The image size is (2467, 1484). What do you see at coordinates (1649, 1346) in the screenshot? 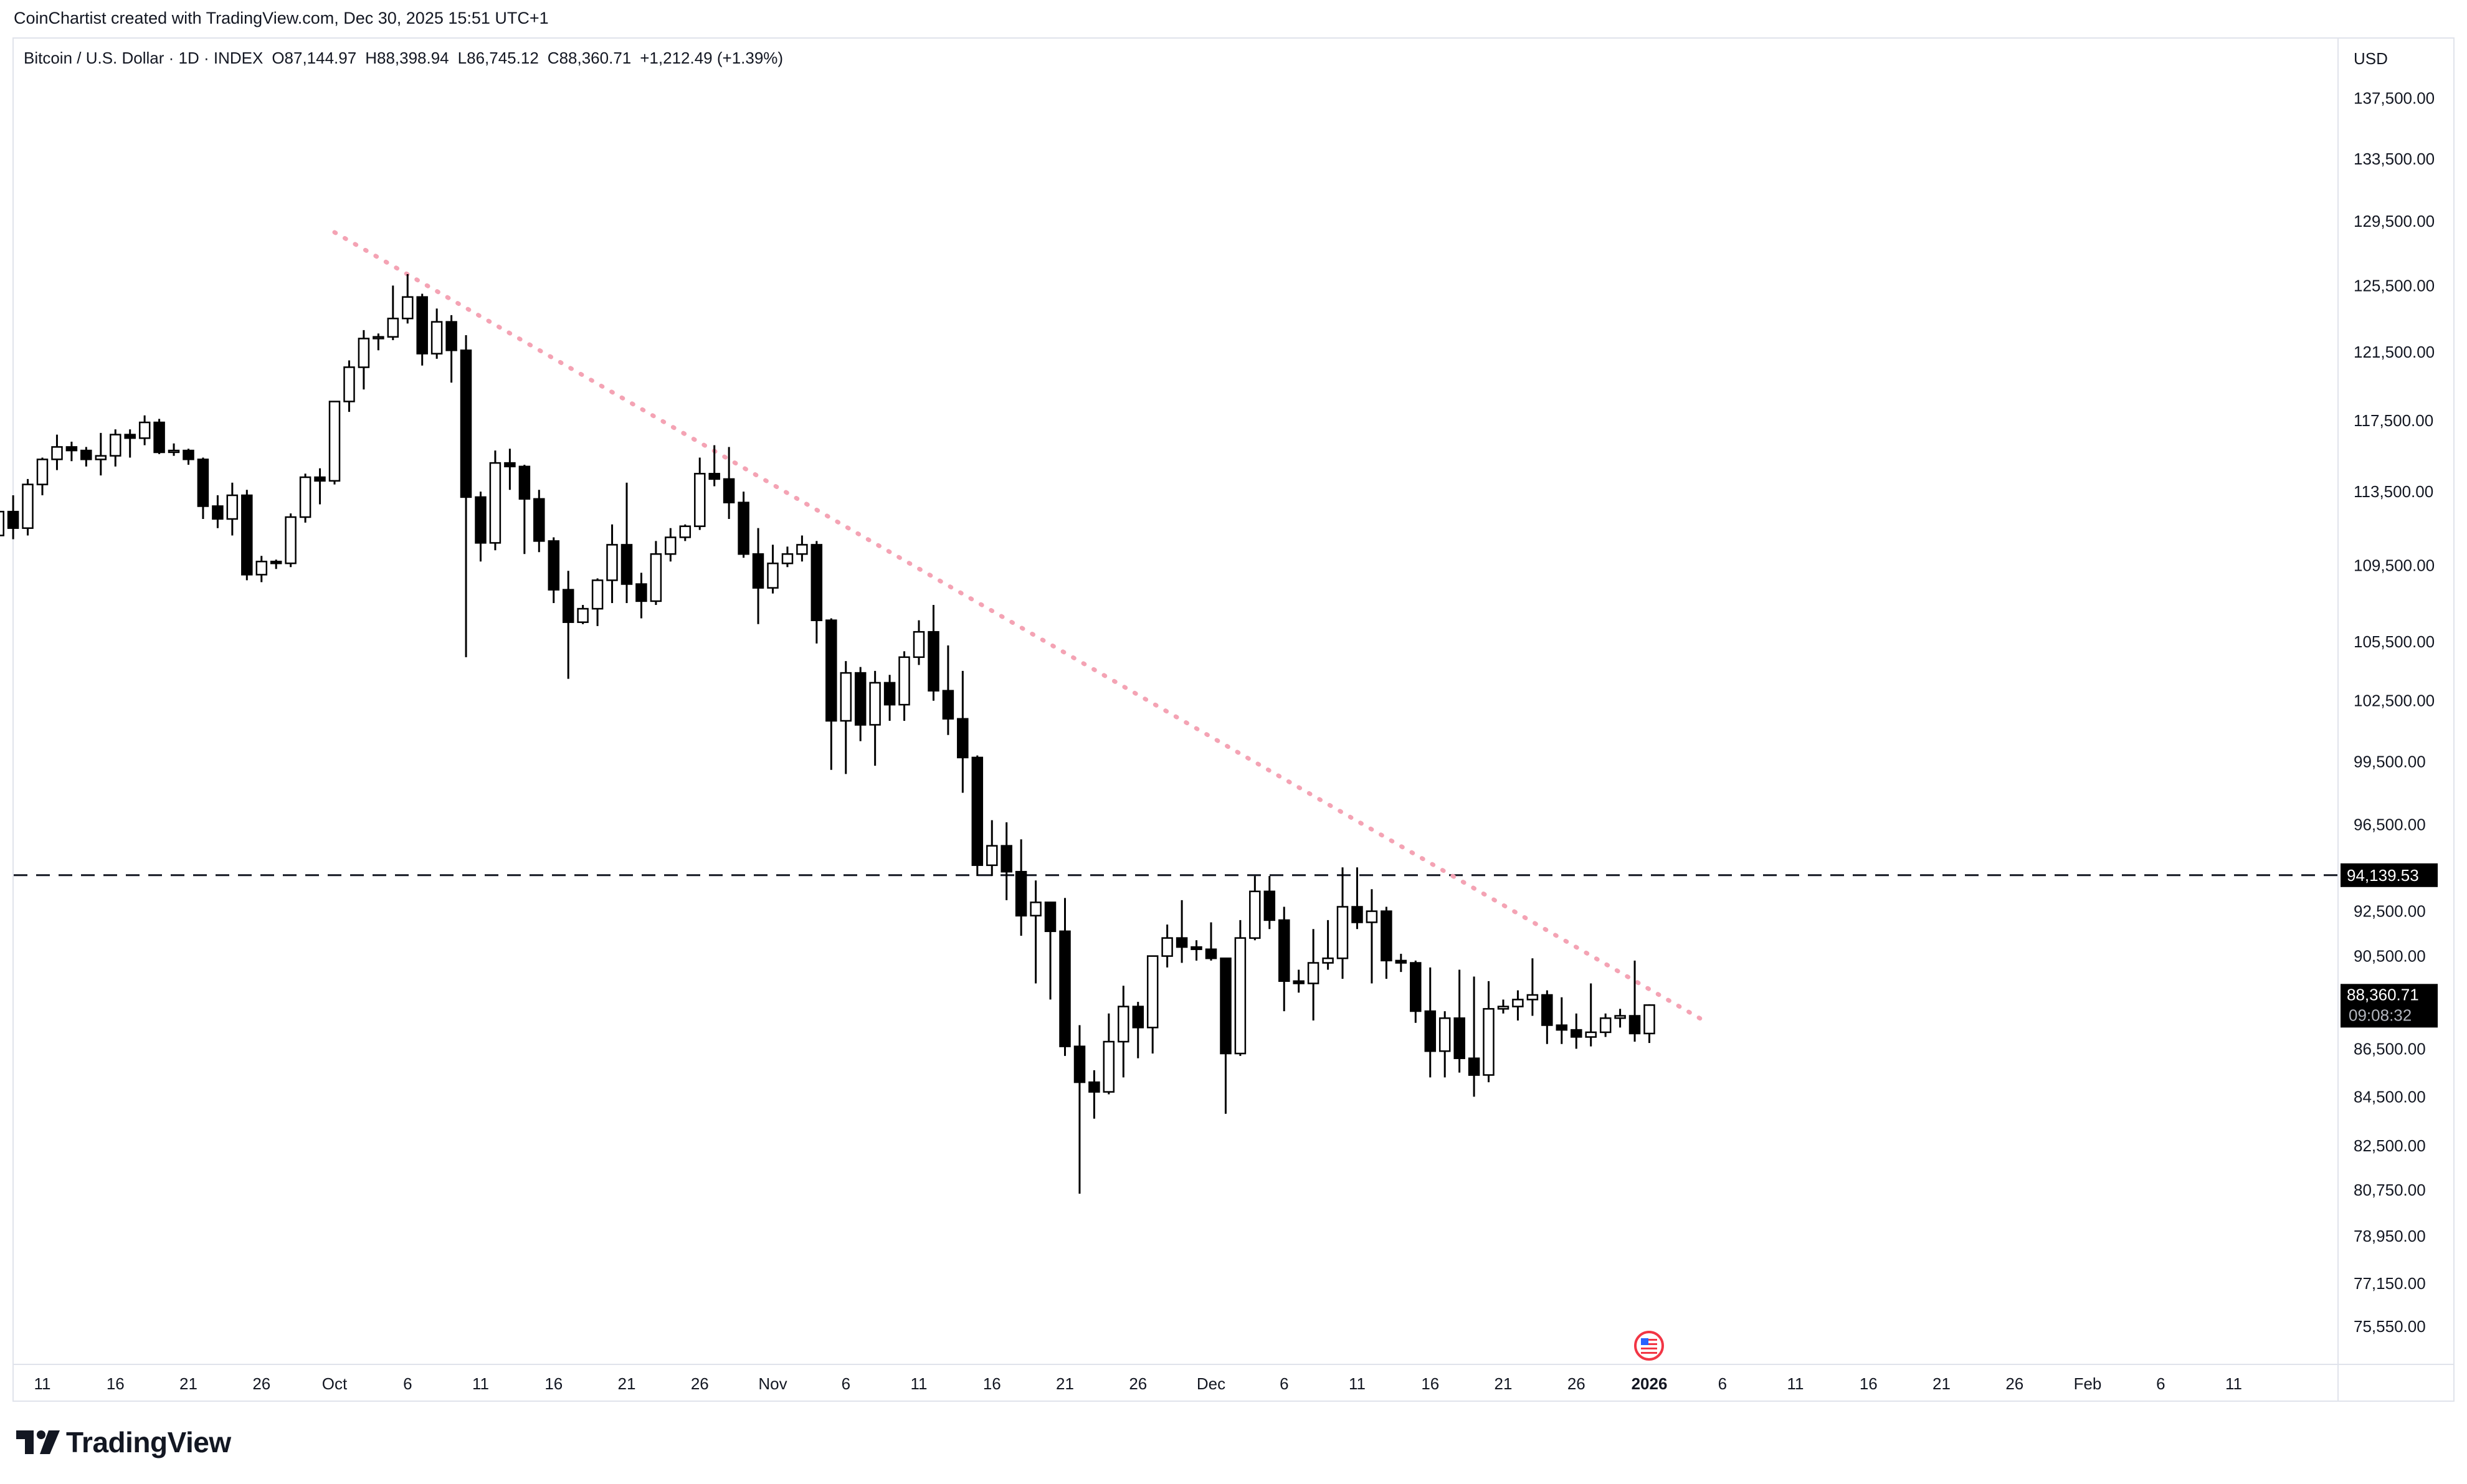
I see `us-flag-event-icon` at bounding box center [1649, 1346].